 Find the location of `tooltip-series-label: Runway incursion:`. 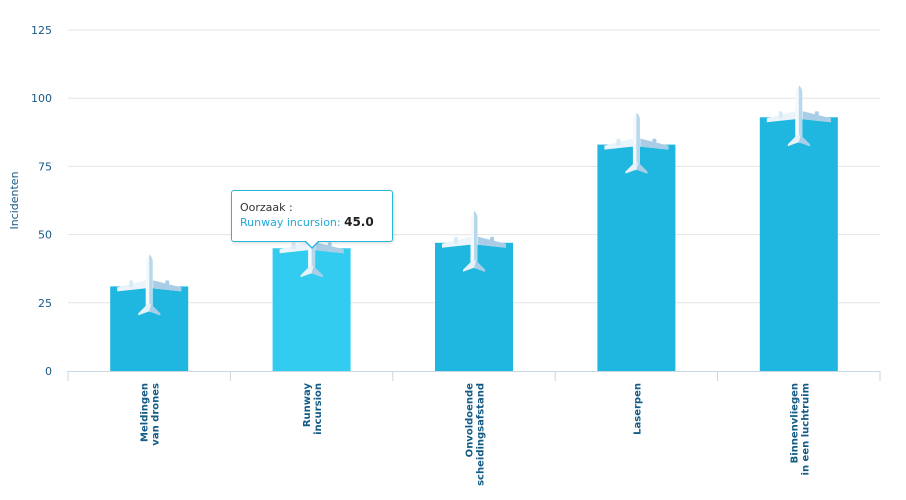

tooltip-series-label: Runway incursion: is located at coordinates (290, 222).